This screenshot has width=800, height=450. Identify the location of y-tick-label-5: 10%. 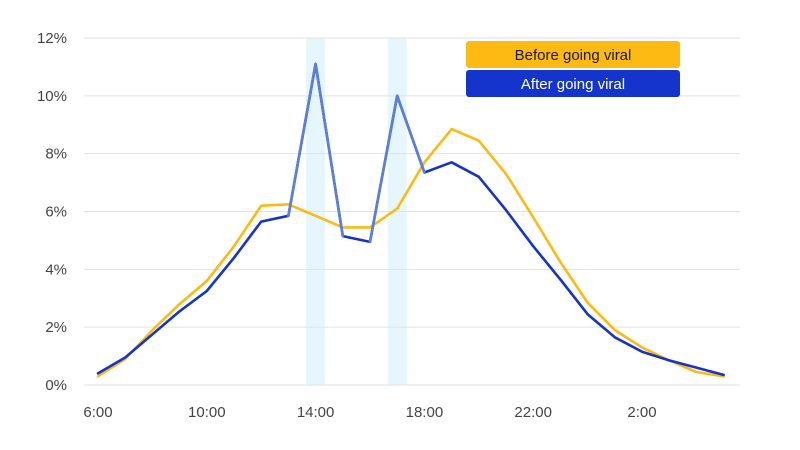
(52, 96).